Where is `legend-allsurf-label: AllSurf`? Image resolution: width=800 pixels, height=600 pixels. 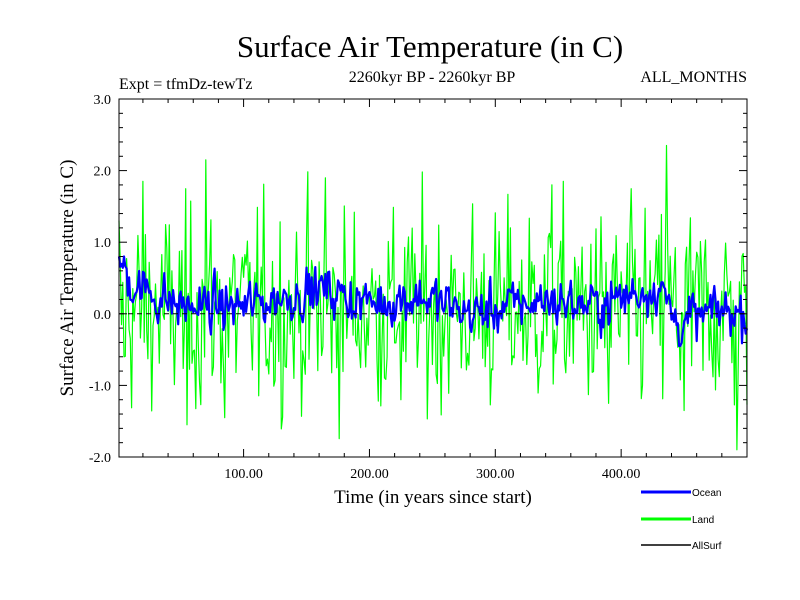
legend-allsurf-label: AllSurf is located at coordinates (707, 546).